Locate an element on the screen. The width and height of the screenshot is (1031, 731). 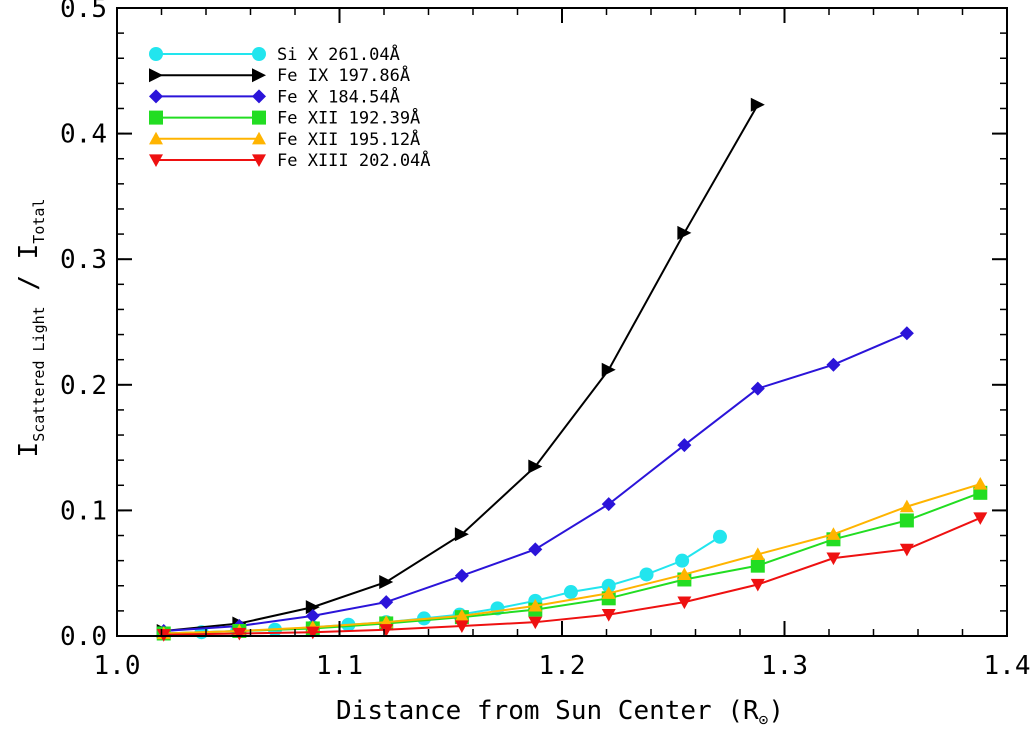
legend-label: Fe XIII 202.04Å is located at coordinates (354, 160).